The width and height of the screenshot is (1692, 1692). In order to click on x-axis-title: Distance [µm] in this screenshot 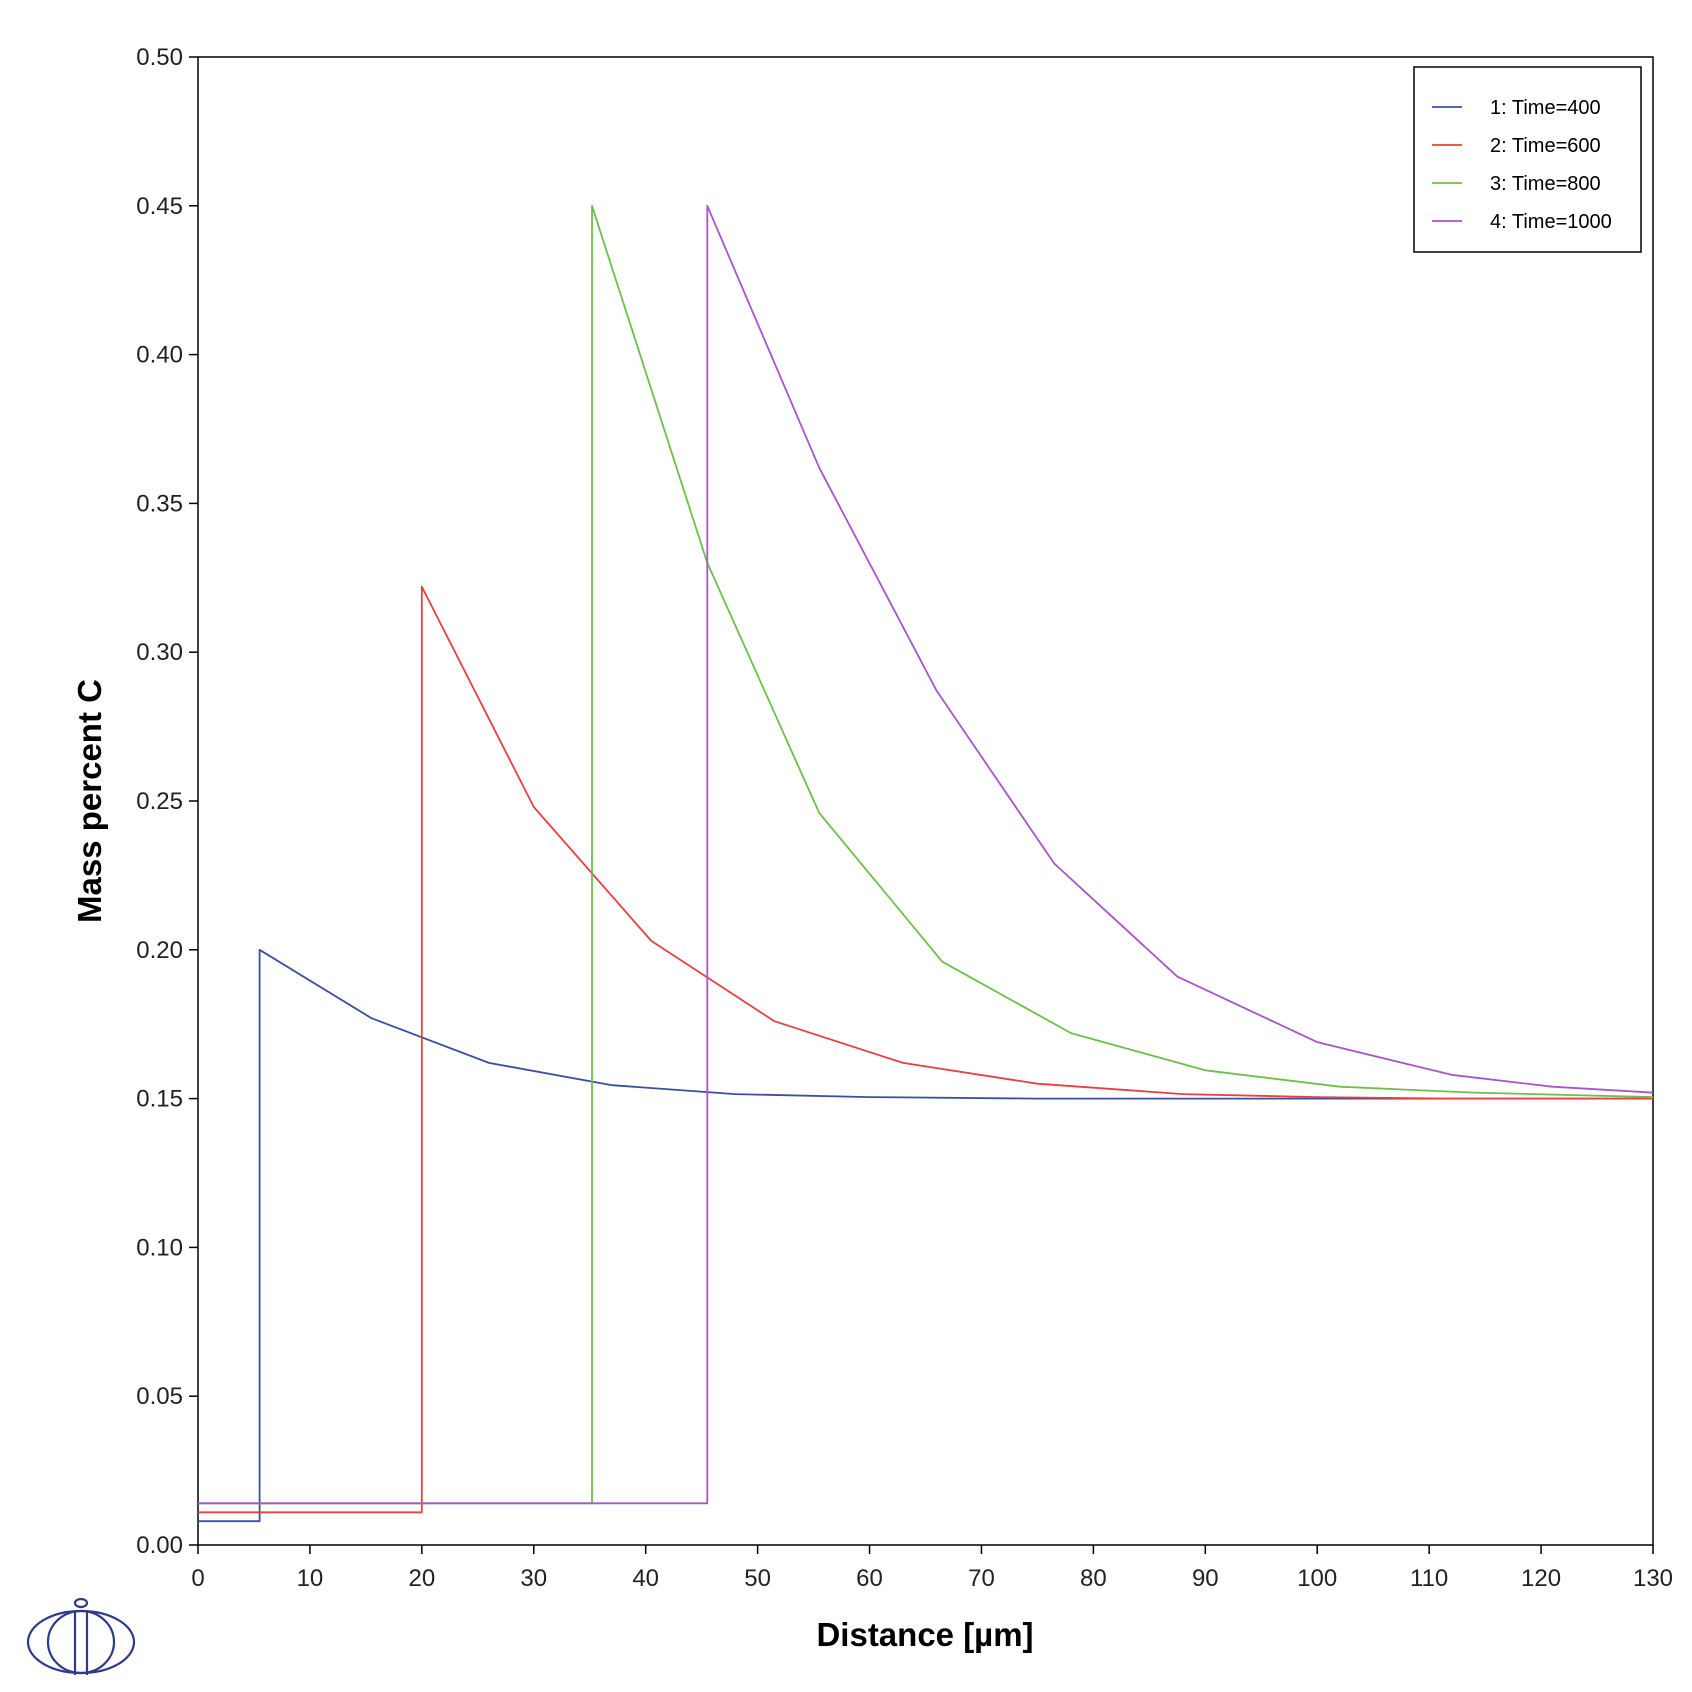, I will do `click(924, 1634)`.